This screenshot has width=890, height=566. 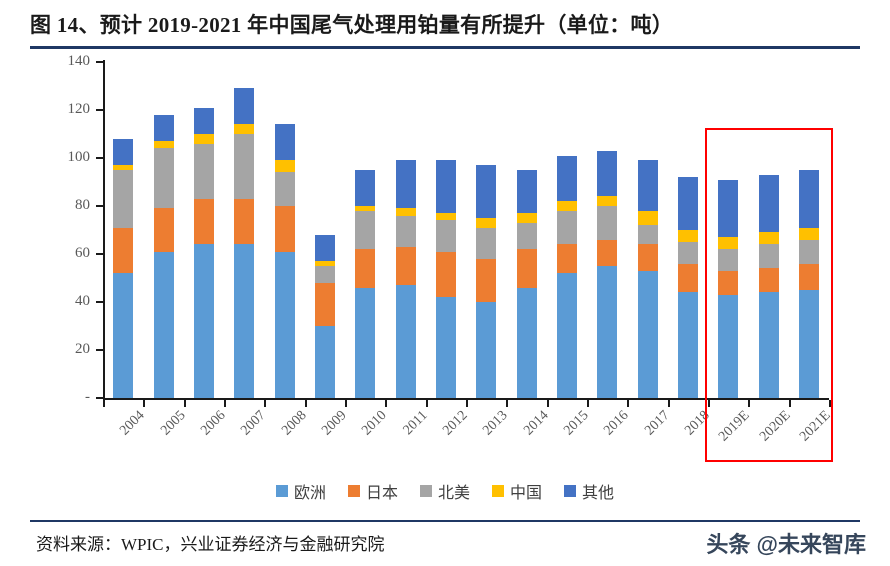 I want to click on bar-2009, so click(x=324, y=316).